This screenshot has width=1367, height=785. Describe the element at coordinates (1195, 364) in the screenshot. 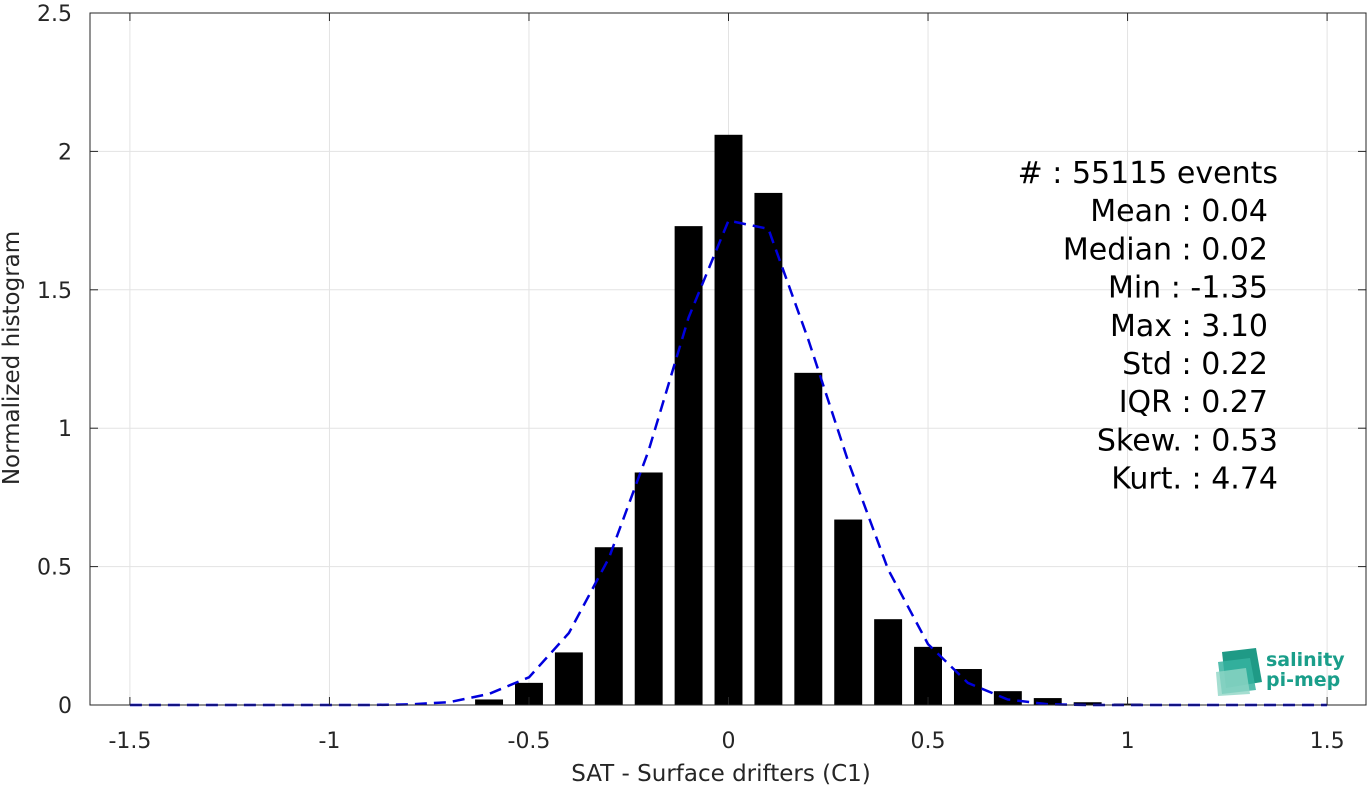

I see `stat-line: Std : 0.22` at that location.